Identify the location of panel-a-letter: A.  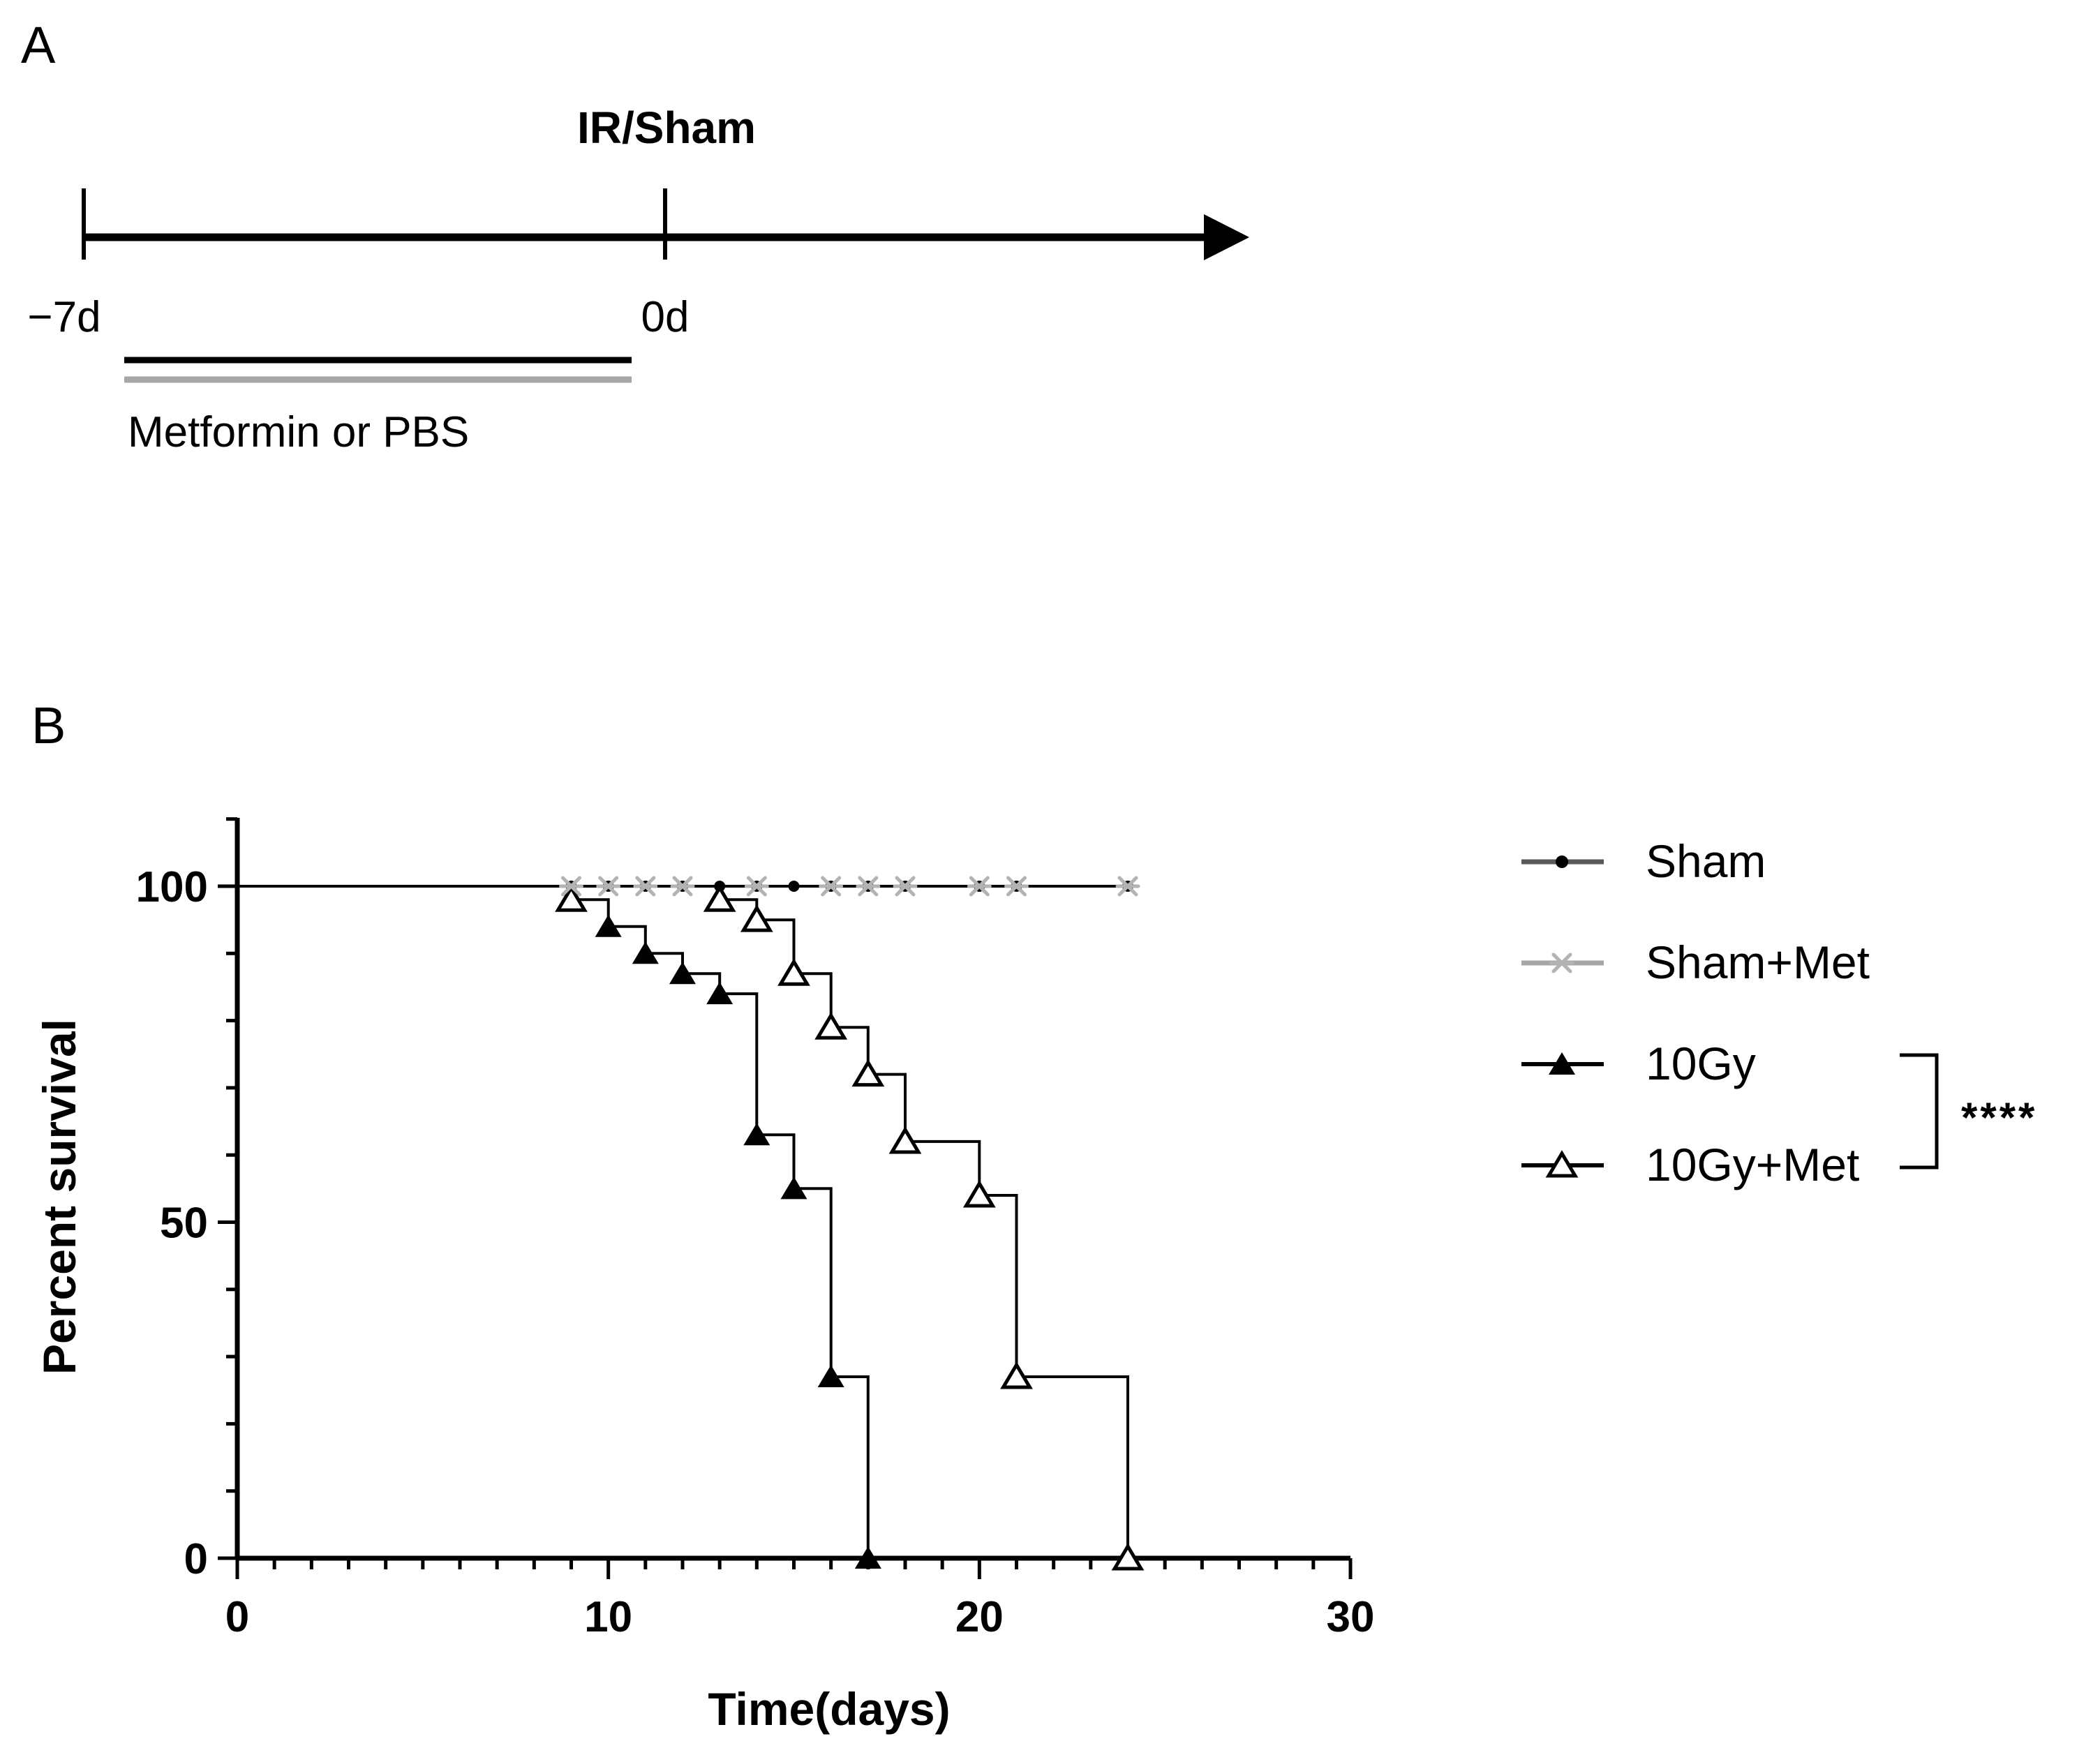
(38, 45).